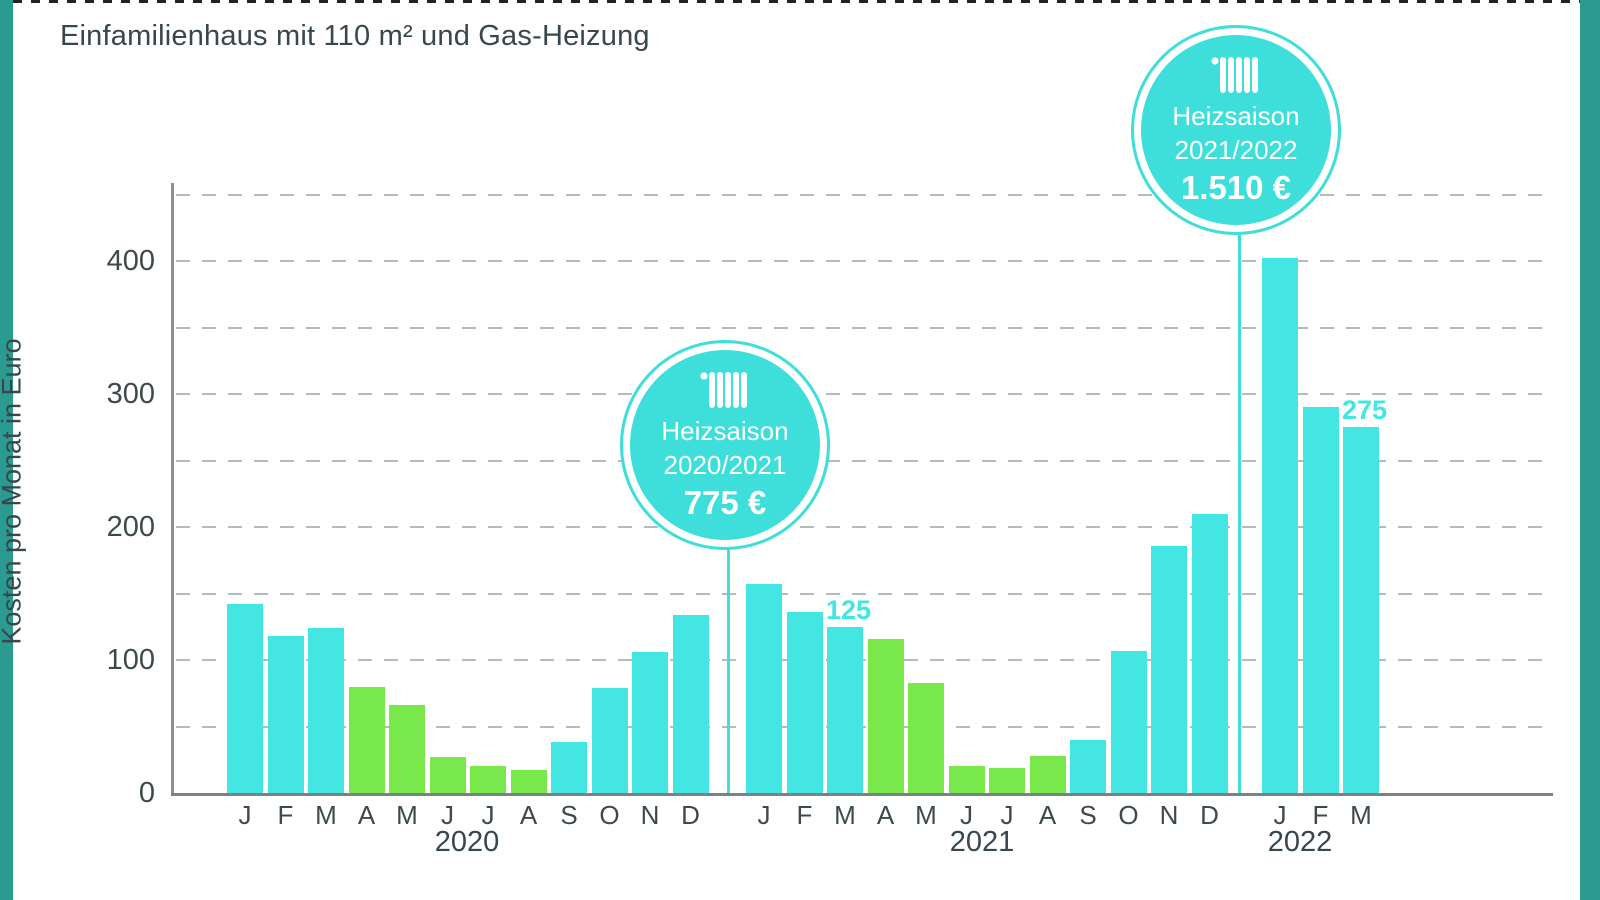 The height and width of the screenshot is (900, 1600). What do you see at coordinates (528, 815) in the screenshot?
I see `month-label-2020-8: A` at bounding box center [528, 815].